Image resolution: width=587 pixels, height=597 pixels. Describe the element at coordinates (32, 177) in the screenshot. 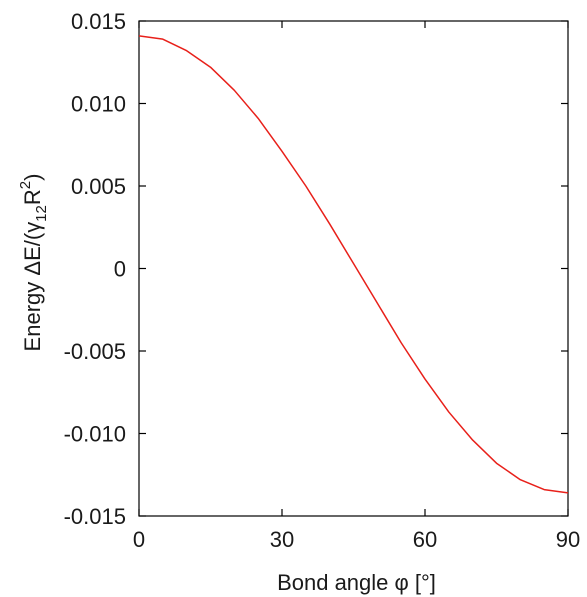

I see `y-axis-label-suffix: )` at that location.